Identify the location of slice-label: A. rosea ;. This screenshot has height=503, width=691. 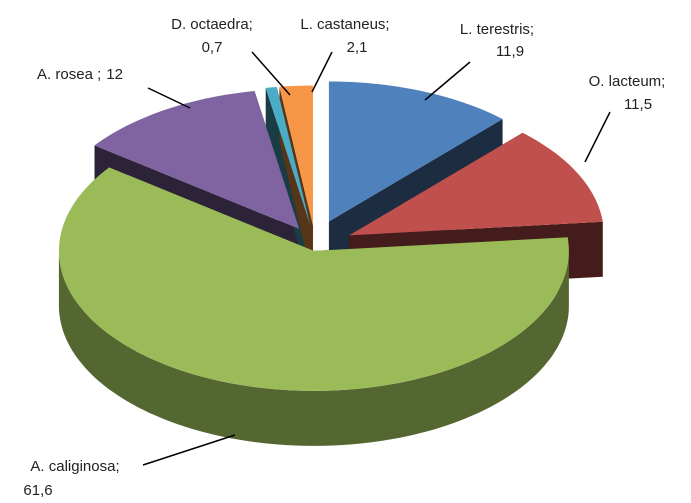
(69, 74).